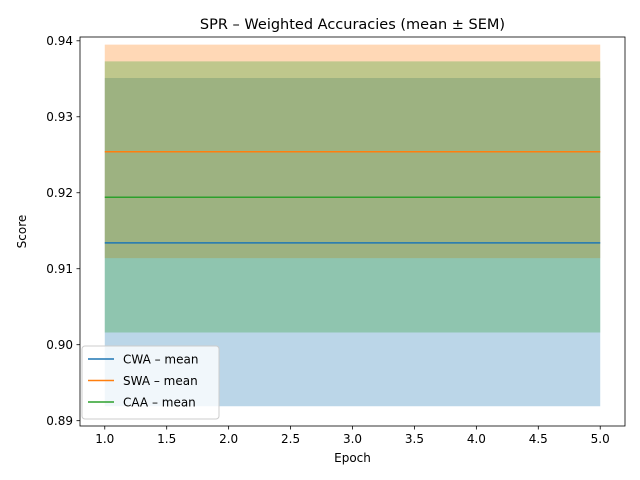  Describe the element at coordinates (538, 439) in the screenshot. I see `x-tick-label: 4.5` at that location.